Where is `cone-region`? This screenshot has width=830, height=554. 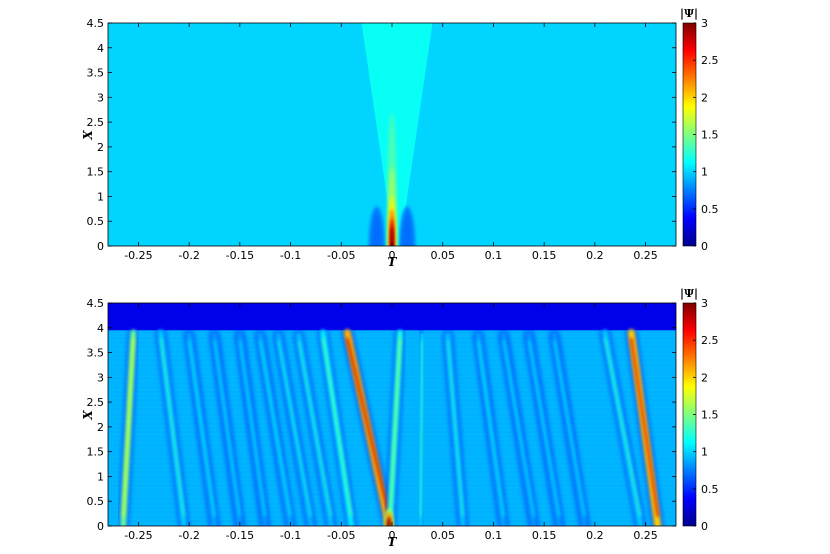 cone-region is located at coordinates (397, 134).